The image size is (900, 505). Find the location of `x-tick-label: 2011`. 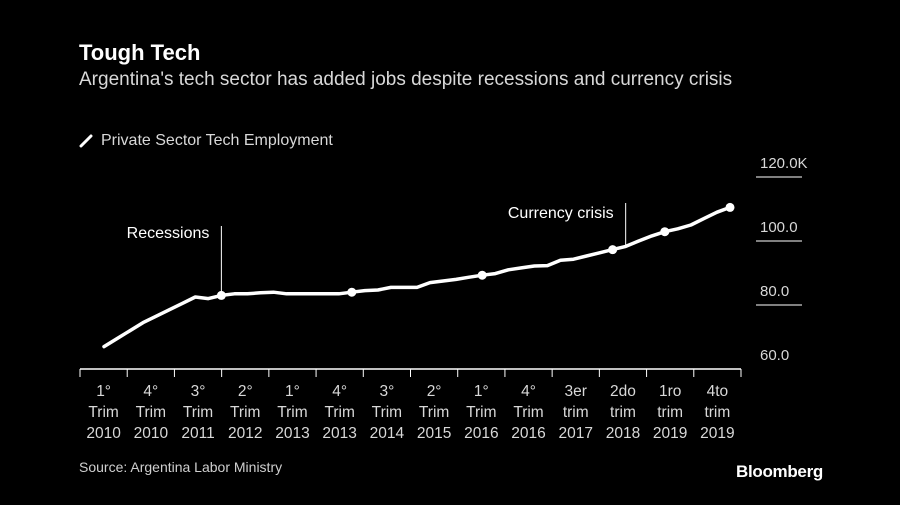

x-tick-label: 2011 is located at coordinates (197, 433).